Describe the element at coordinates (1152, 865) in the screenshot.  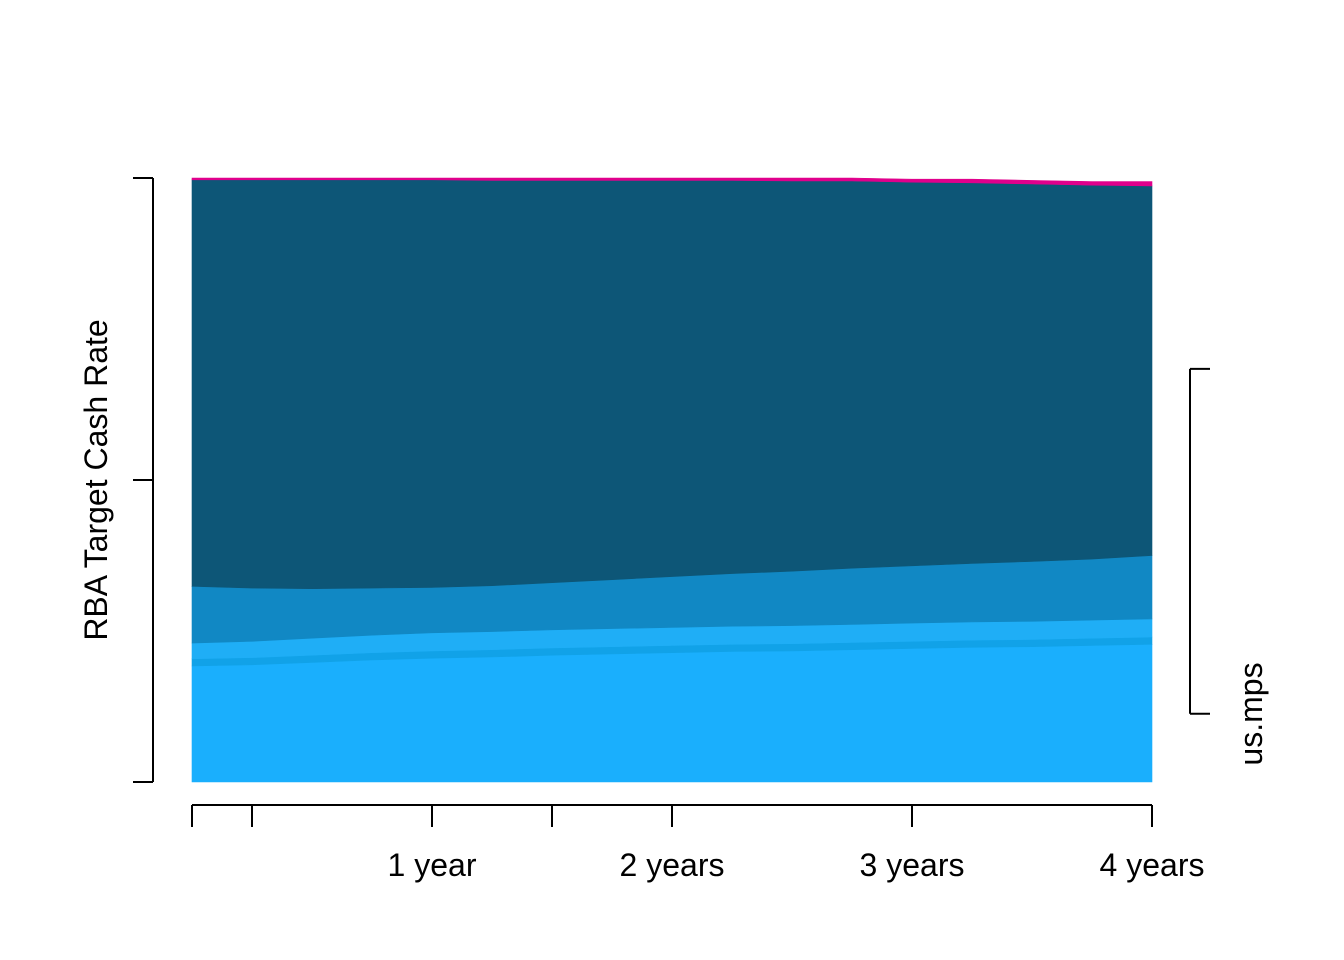
I see `x-tick-label: 4 years` at that location.